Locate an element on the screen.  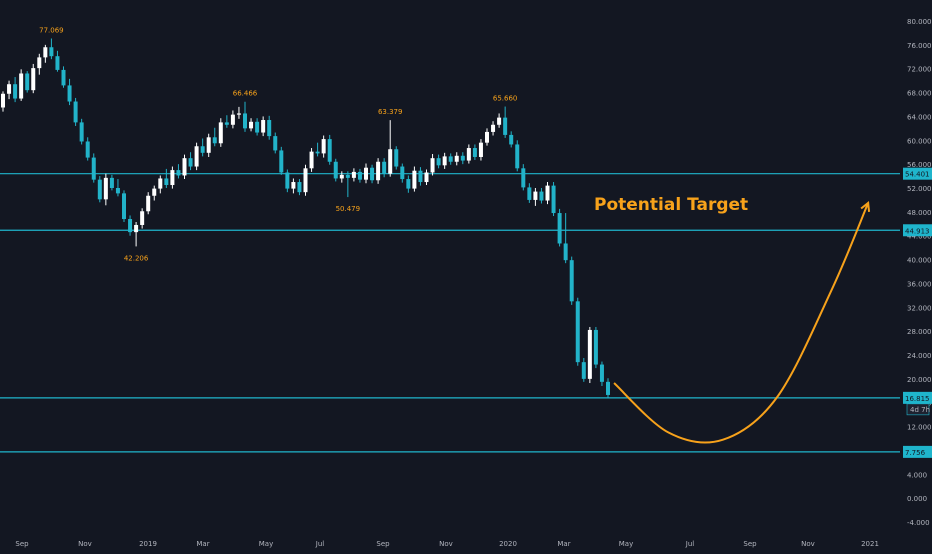
y-tick-label: 4.000 is located at coordinates (917, 475).